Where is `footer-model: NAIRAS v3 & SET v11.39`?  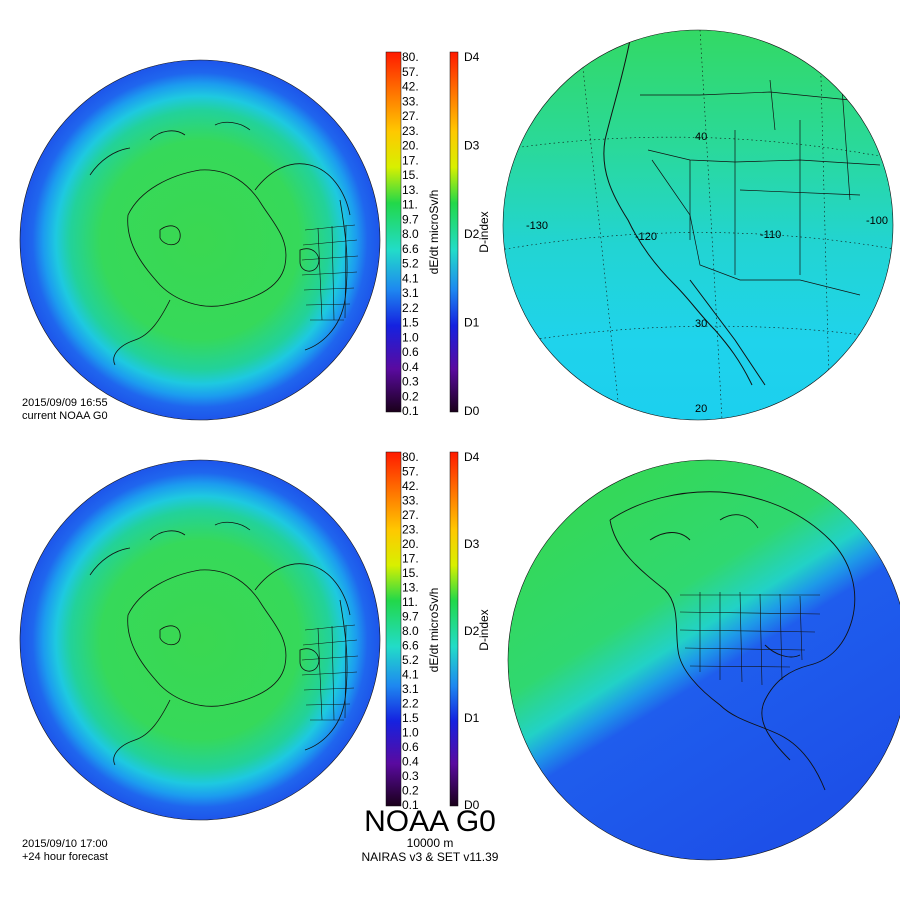 footer-model: NAIRAS v3 & SET v11.39 is located at coordinates (430, 857).